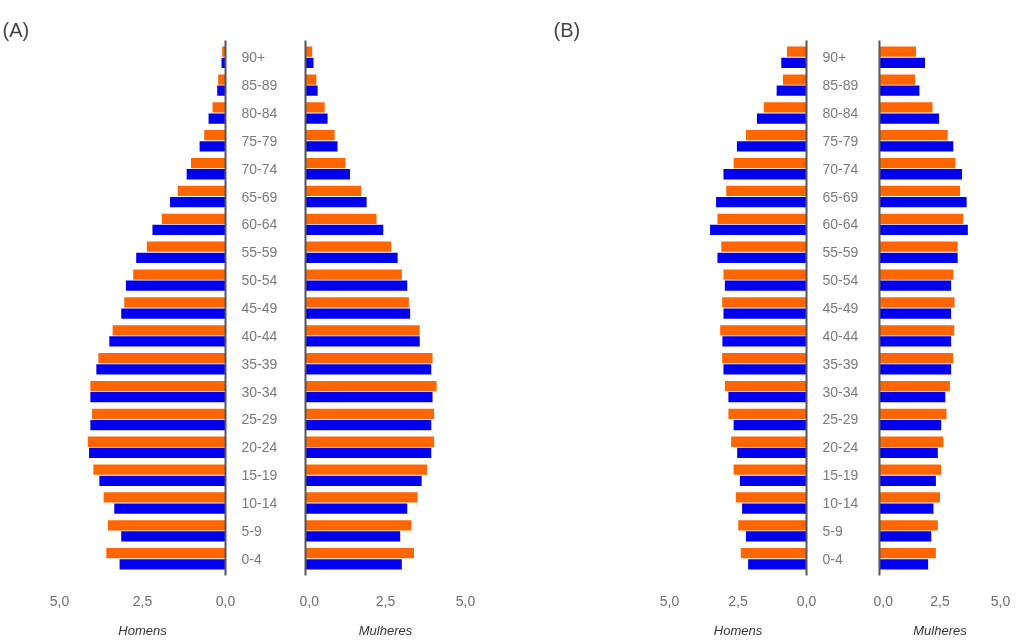 The height and width of the screenshot is (644, 1017). What do you see at coordinates (832, 530) in the screenshot?
I see `y-tick-label: 5-9` at bounding box center [832, 530].